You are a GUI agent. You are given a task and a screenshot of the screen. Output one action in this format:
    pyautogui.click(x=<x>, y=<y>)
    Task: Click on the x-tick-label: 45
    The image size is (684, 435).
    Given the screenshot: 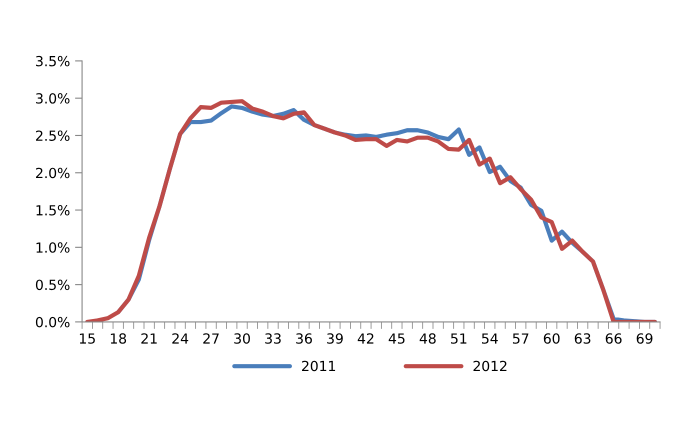 What is the action you would take?
    pyautogui.click(x=396, y=338)
    